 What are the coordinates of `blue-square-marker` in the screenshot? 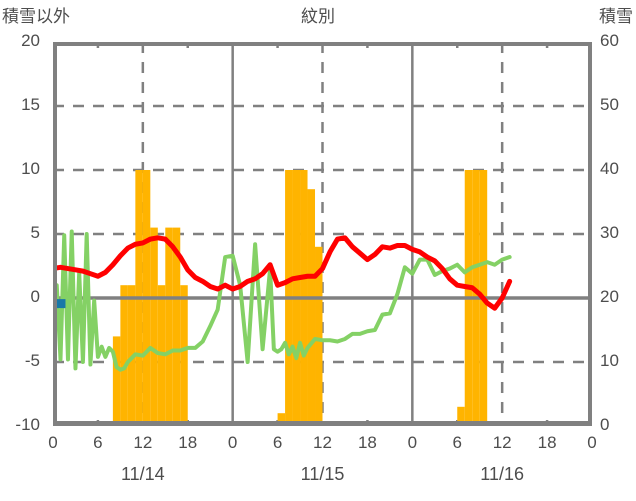 It's located at (61, 304).